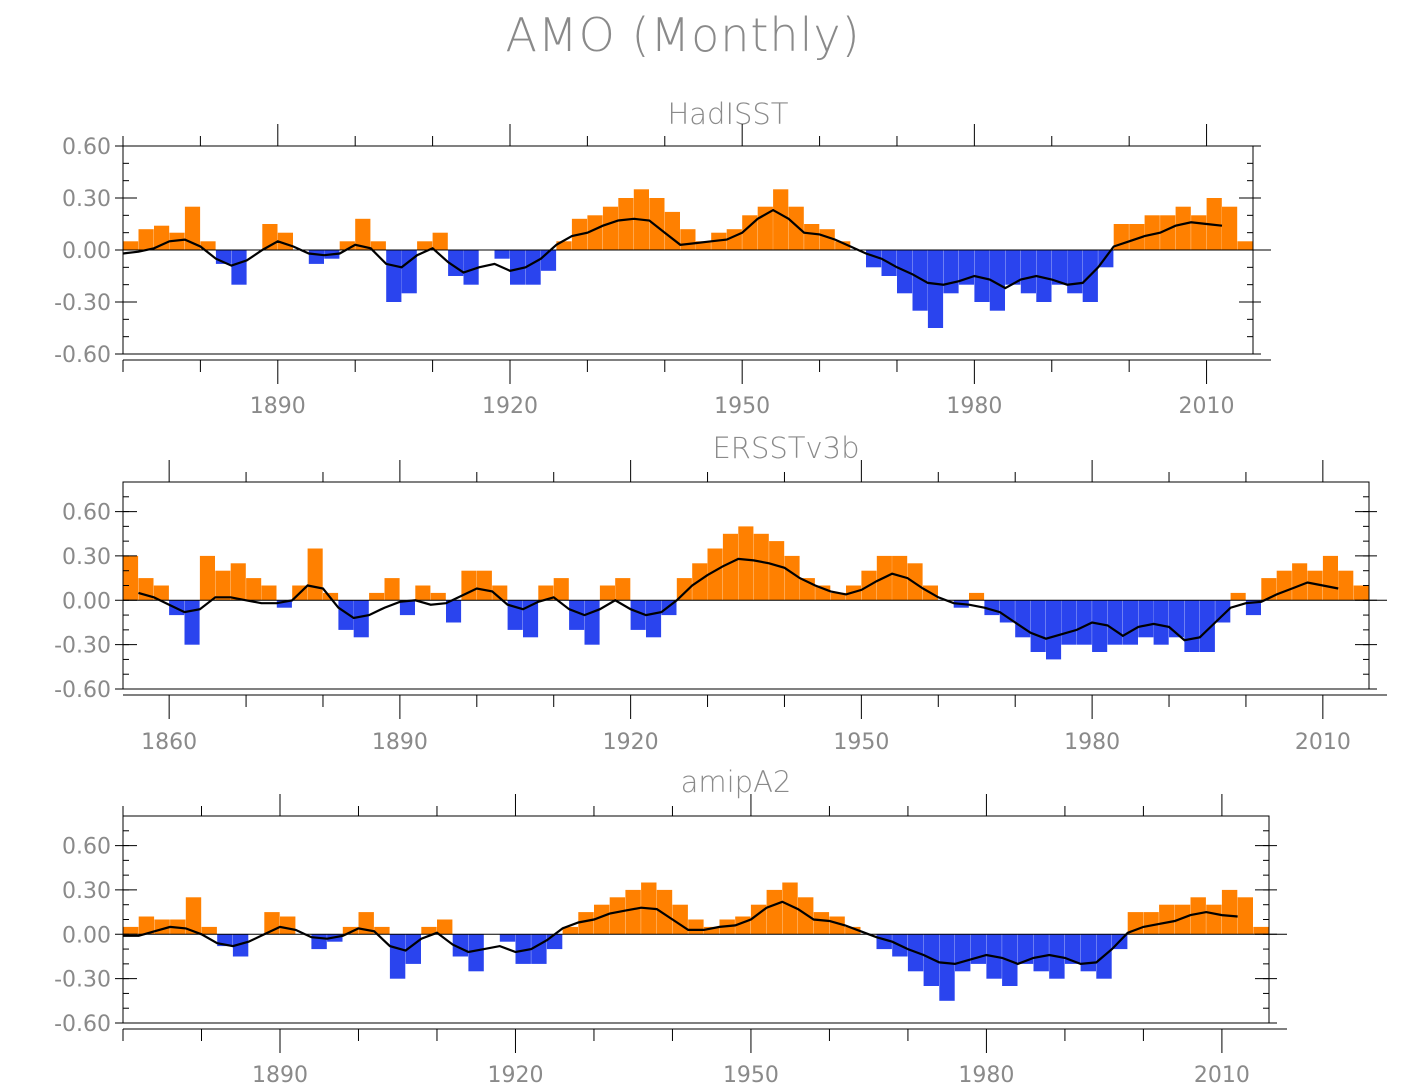 The image size is (1406, 1089). What do you see at coordinates (82, 303) in the screenshot?
I see `y-tick-label: -0.30` at bounding box center [82, 303].